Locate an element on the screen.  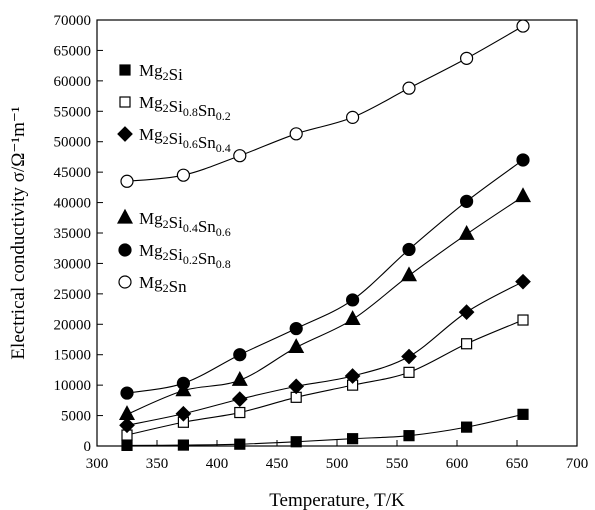
legend-label: Mg2Si0.4Sn0.6 is located at coordinates (185, 224).